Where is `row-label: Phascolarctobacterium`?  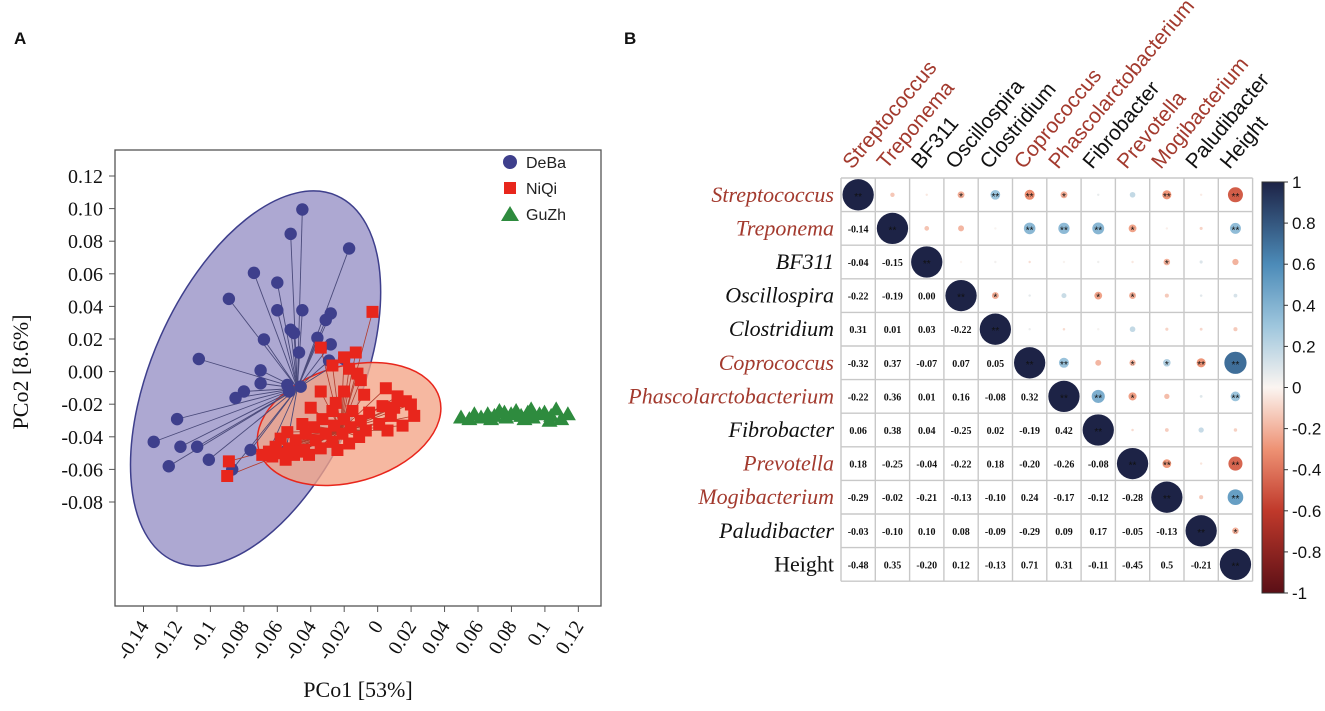
row-label: Phascolarctobacterium is located at coordinates (730, 395).